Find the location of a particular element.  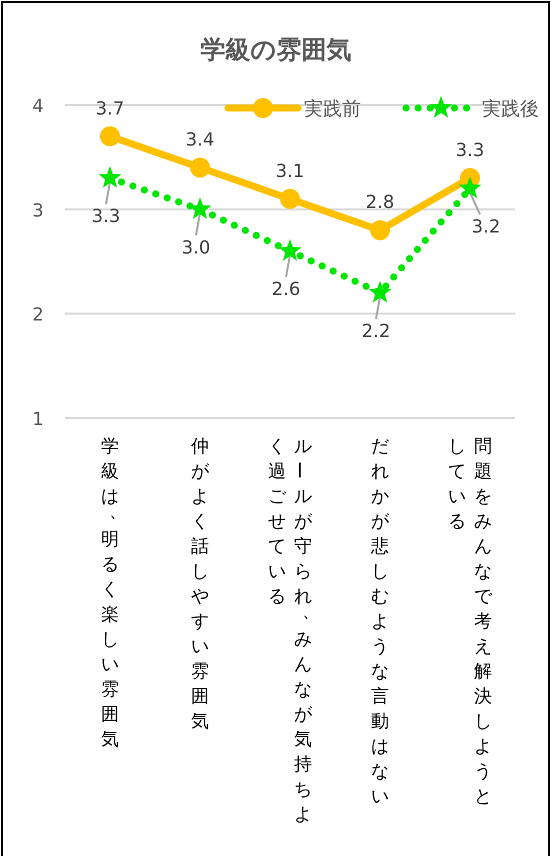

legend-label: 実践後 is located at coordinates (510, 109).